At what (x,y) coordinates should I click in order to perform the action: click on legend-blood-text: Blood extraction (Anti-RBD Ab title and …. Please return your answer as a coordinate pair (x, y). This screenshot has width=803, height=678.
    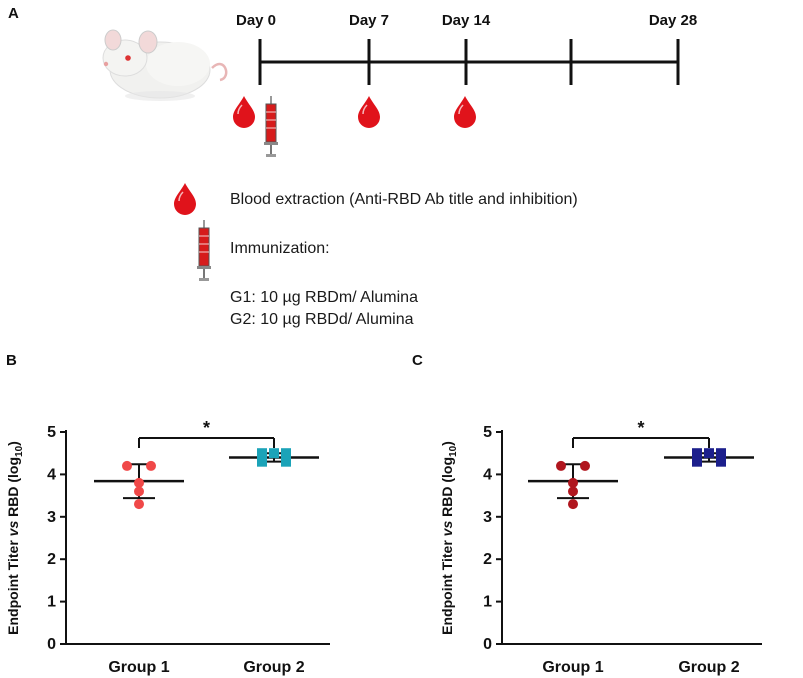
    Looking at the image, I should click on (404, 199).